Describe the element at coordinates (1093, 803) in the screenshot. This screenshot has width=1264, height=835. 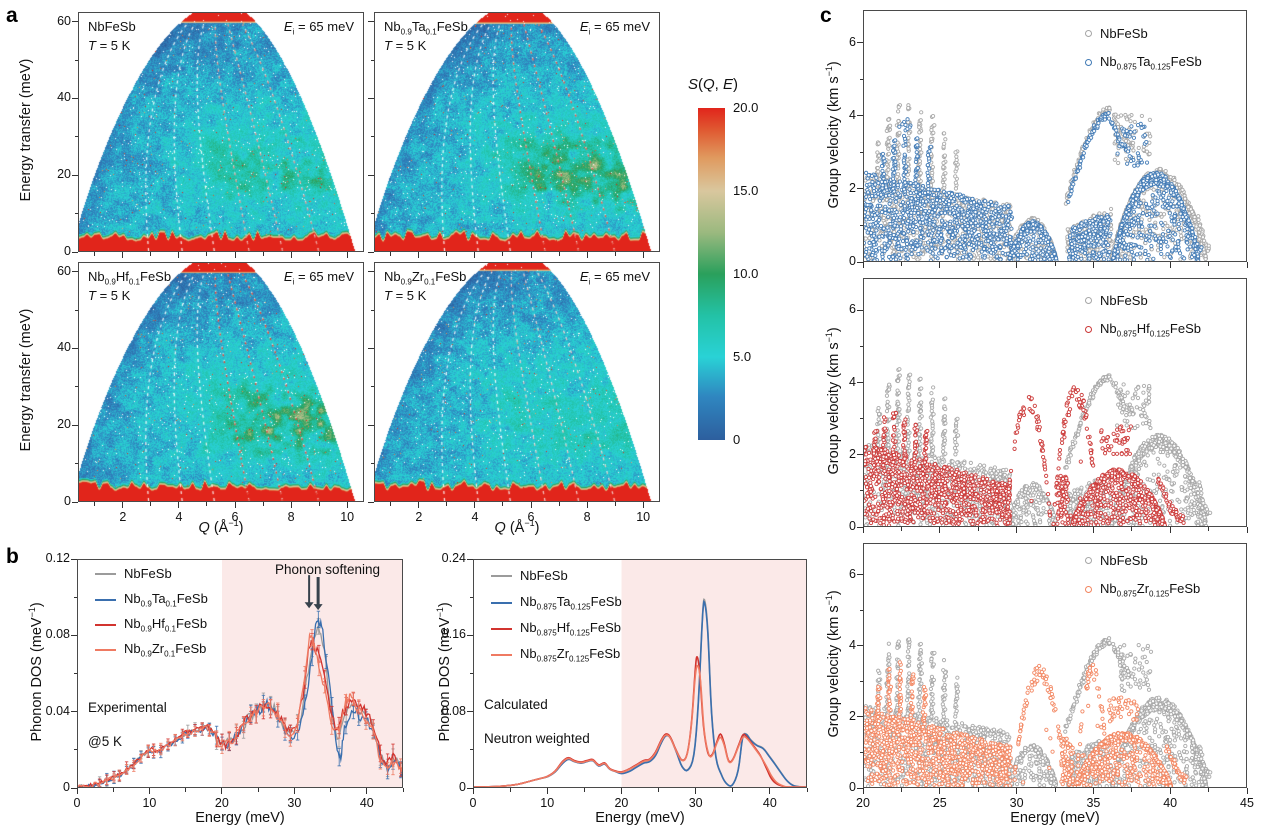
I see `x-tick-label: 35` at that location.